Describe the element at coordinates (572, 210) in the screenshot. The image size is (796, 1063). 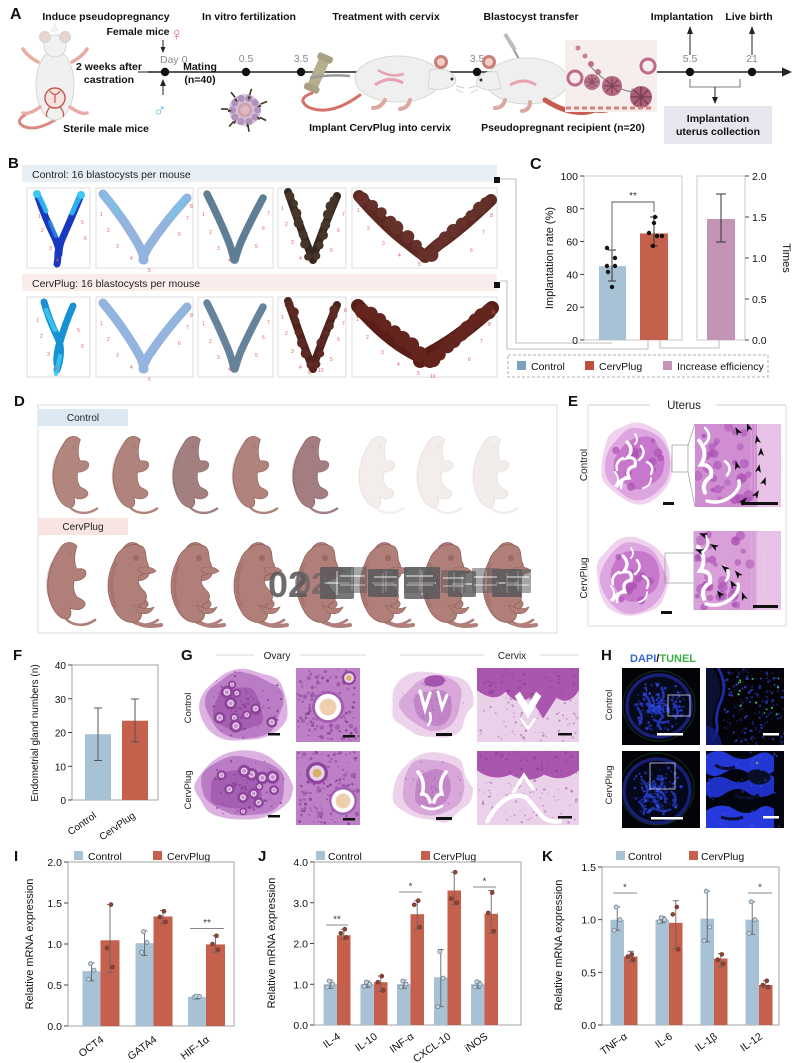
I see `svg-text: 80` at that location.